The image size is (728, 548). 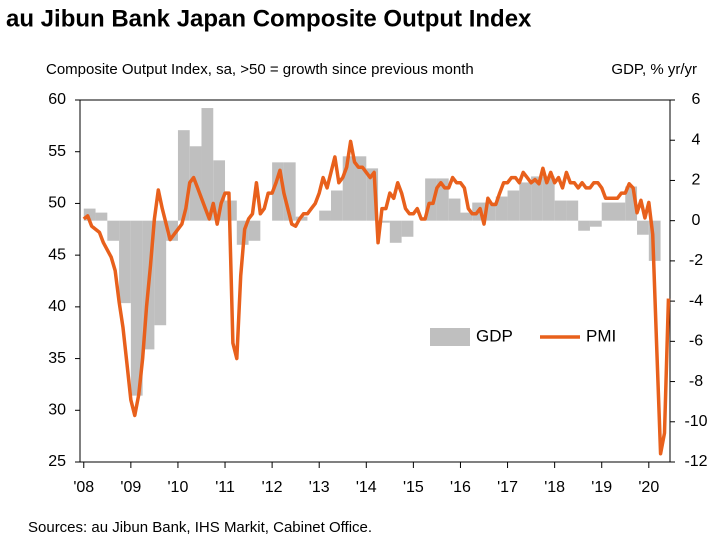 What do you see at coordinates (57, 306) in the screenshot?
I see `y-tick-label: 40` at bounding box center [57, 306].